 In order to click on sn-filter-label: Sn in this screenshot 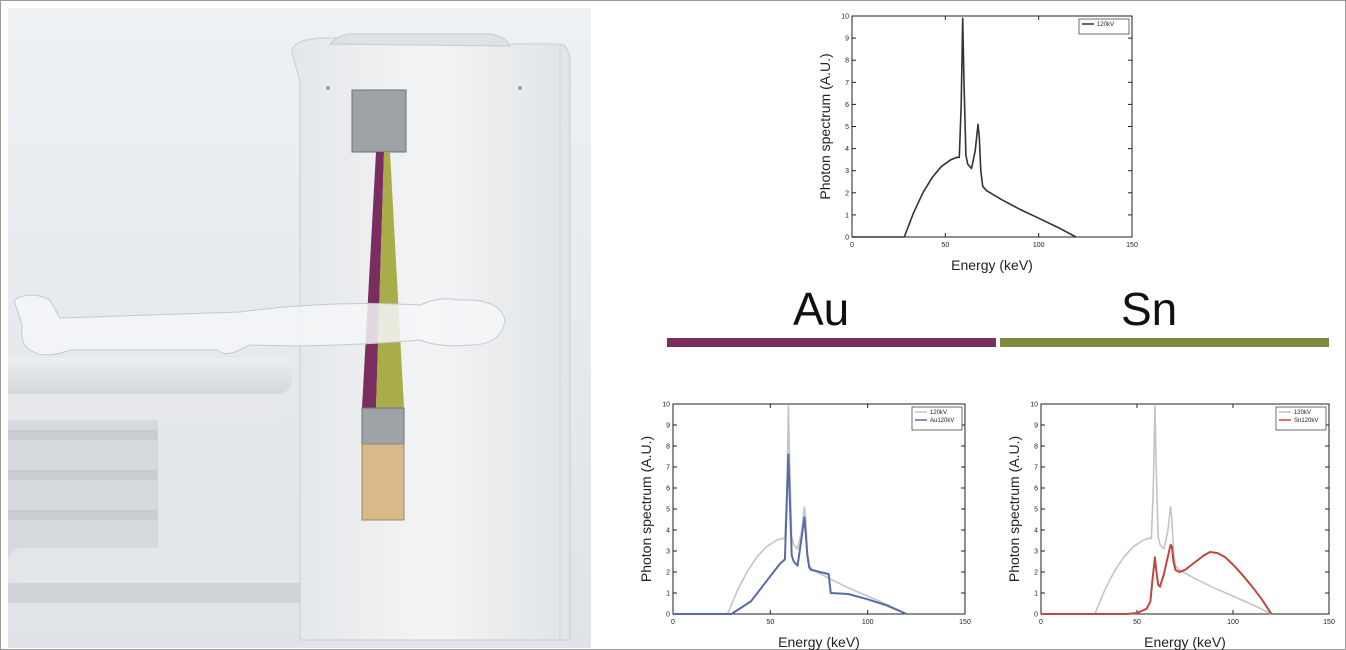, I will do `click(1149, 309)`.